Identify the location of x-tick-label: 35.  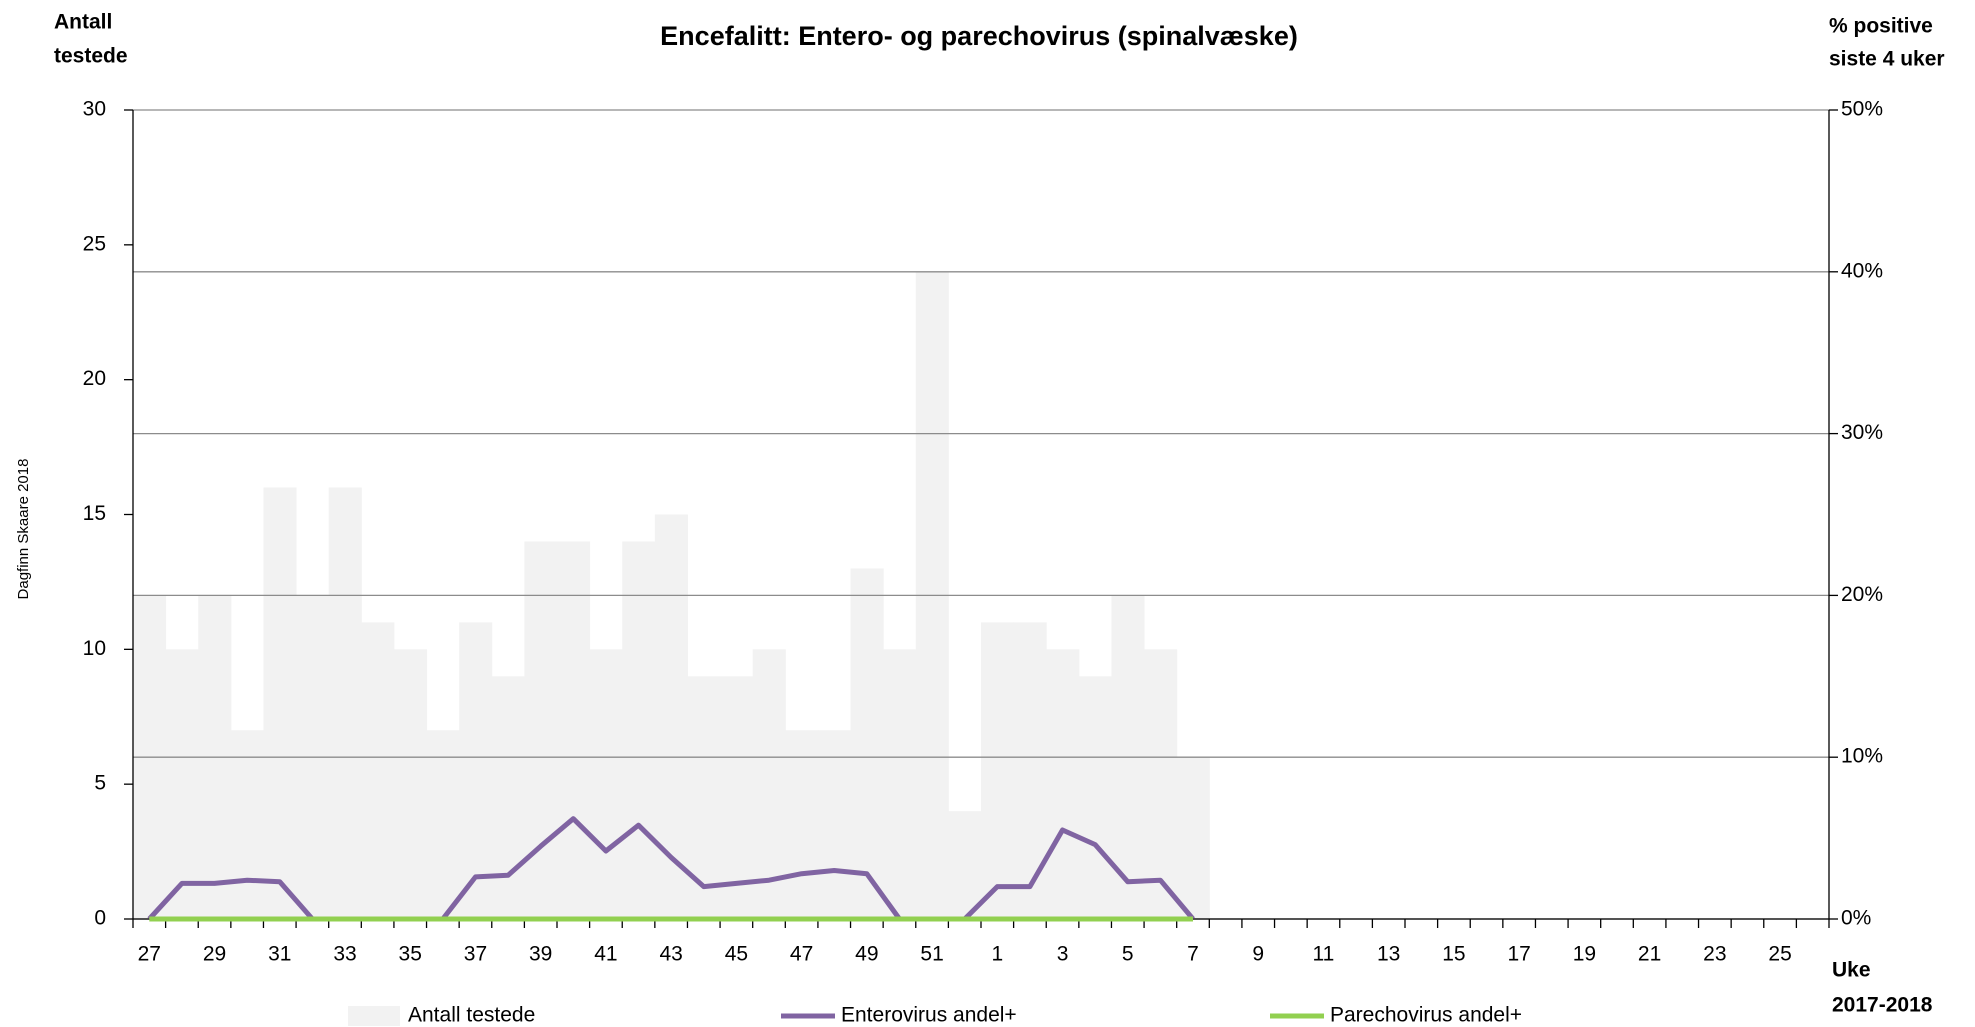
(410, 954).